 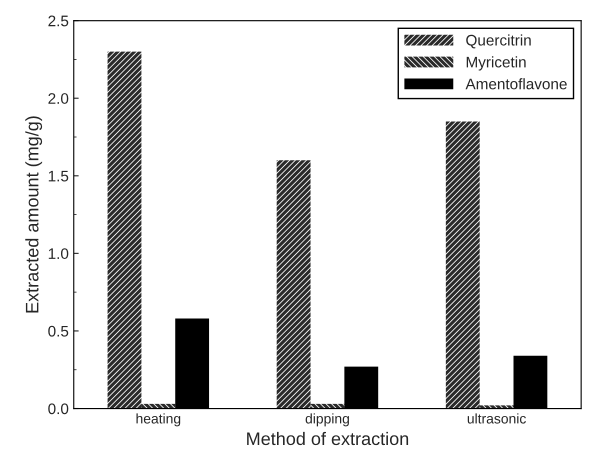 What do you see at coordinates (58, 21) in the screenshot?
I see `y-tick-label: 2.5` at bounding box center [58, 21].